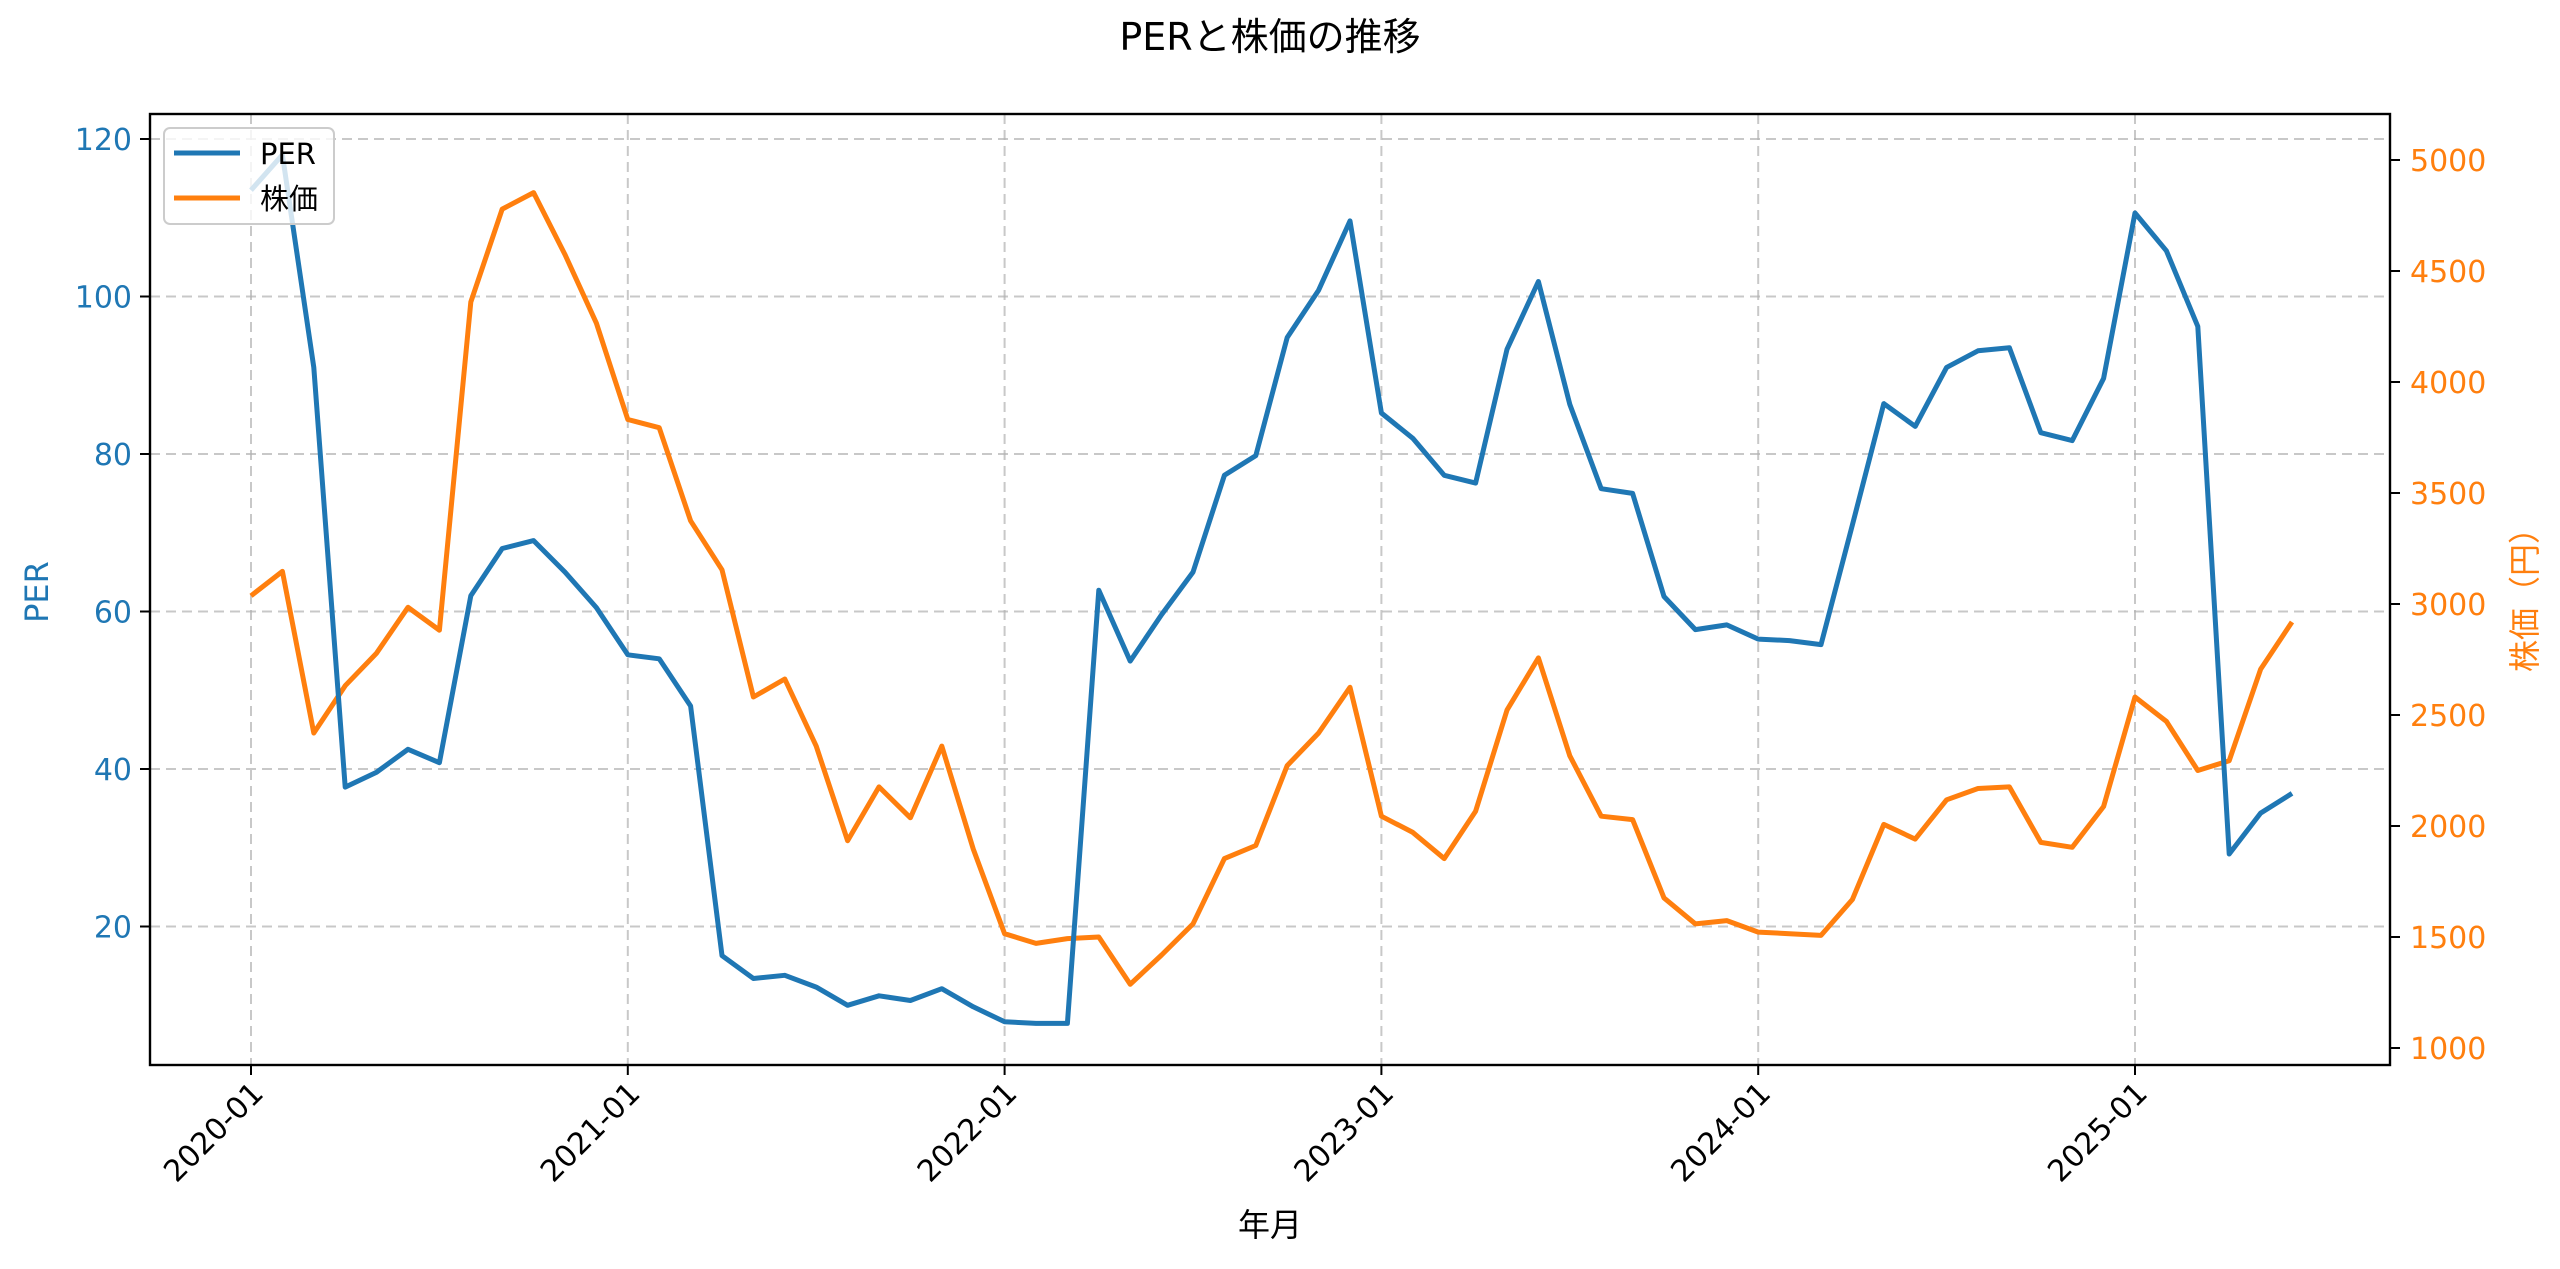 The height and width of the screenshot is (1269, 2560). What do you see at coordinates (37, 592) in the screenshot?
I see `left-axis-title: PER` at bounding box center [37, 592].